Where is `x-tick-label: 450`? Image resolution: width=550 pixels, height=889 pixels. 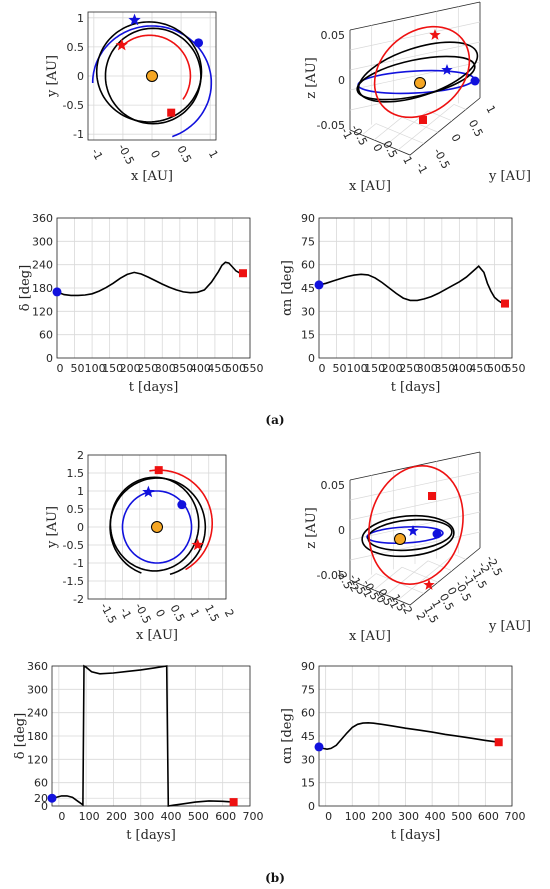
x-tick-label: 450 is located at coordinates (479, 368).